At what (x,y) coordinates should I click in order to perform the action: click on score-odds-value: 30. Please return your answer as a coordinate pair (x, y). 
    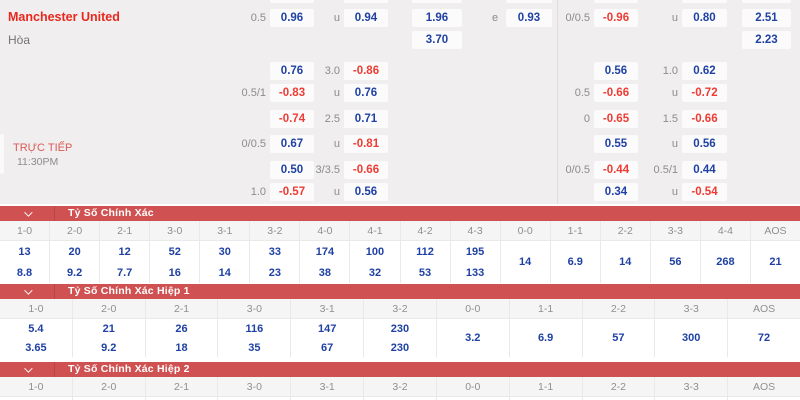
    Looking at the image, I should click on (224, 251).